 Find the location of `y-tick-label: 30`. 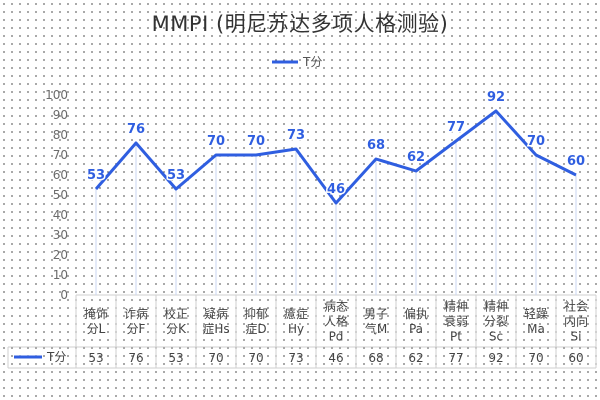

y-tick-label: 30 is located at coordinates (60, 235).